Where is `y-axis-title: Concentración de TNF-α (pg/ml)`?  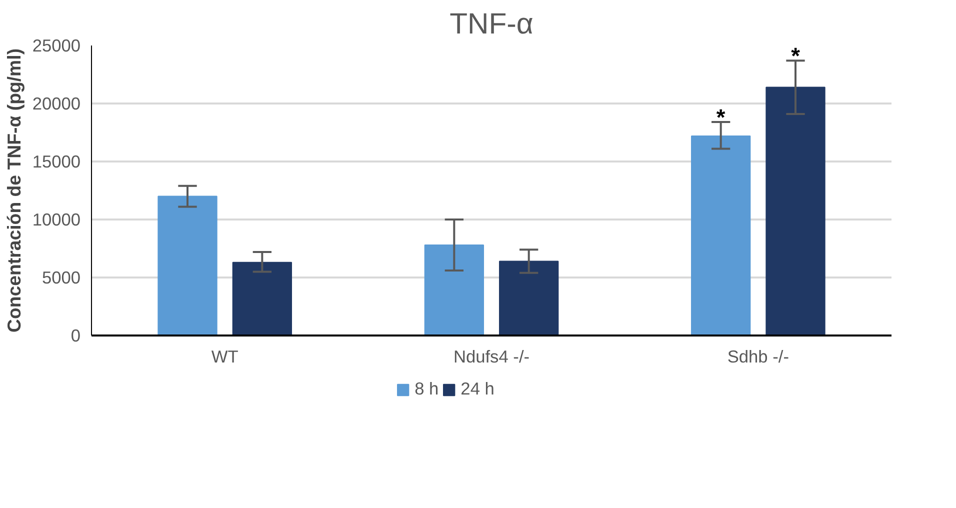 y-axis-title: Concentración de TNF-α (pg/ml) is located at coordinates (13, 190).